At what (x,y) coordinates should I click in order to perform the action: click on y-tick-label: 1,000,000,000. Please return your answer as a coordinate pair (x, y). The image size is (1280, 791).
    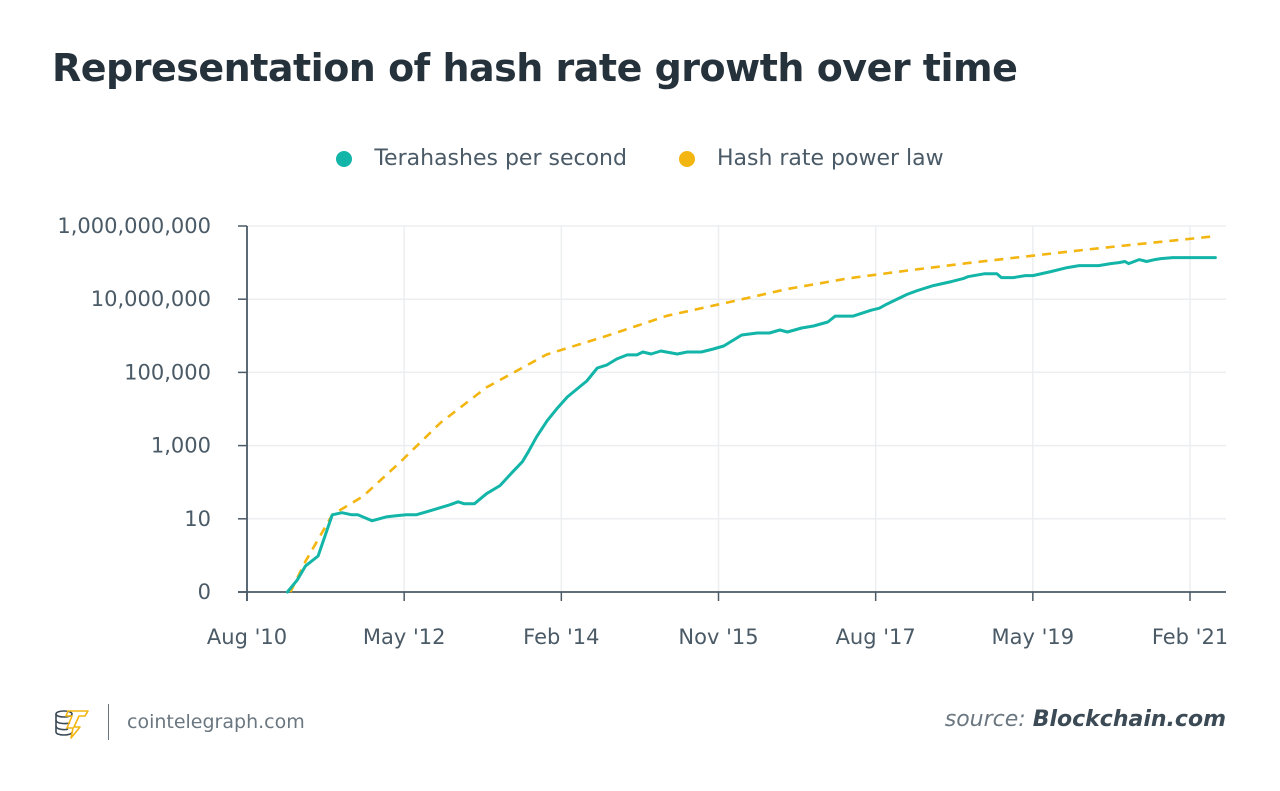
    Looking at the image, I should click on (134, 226).